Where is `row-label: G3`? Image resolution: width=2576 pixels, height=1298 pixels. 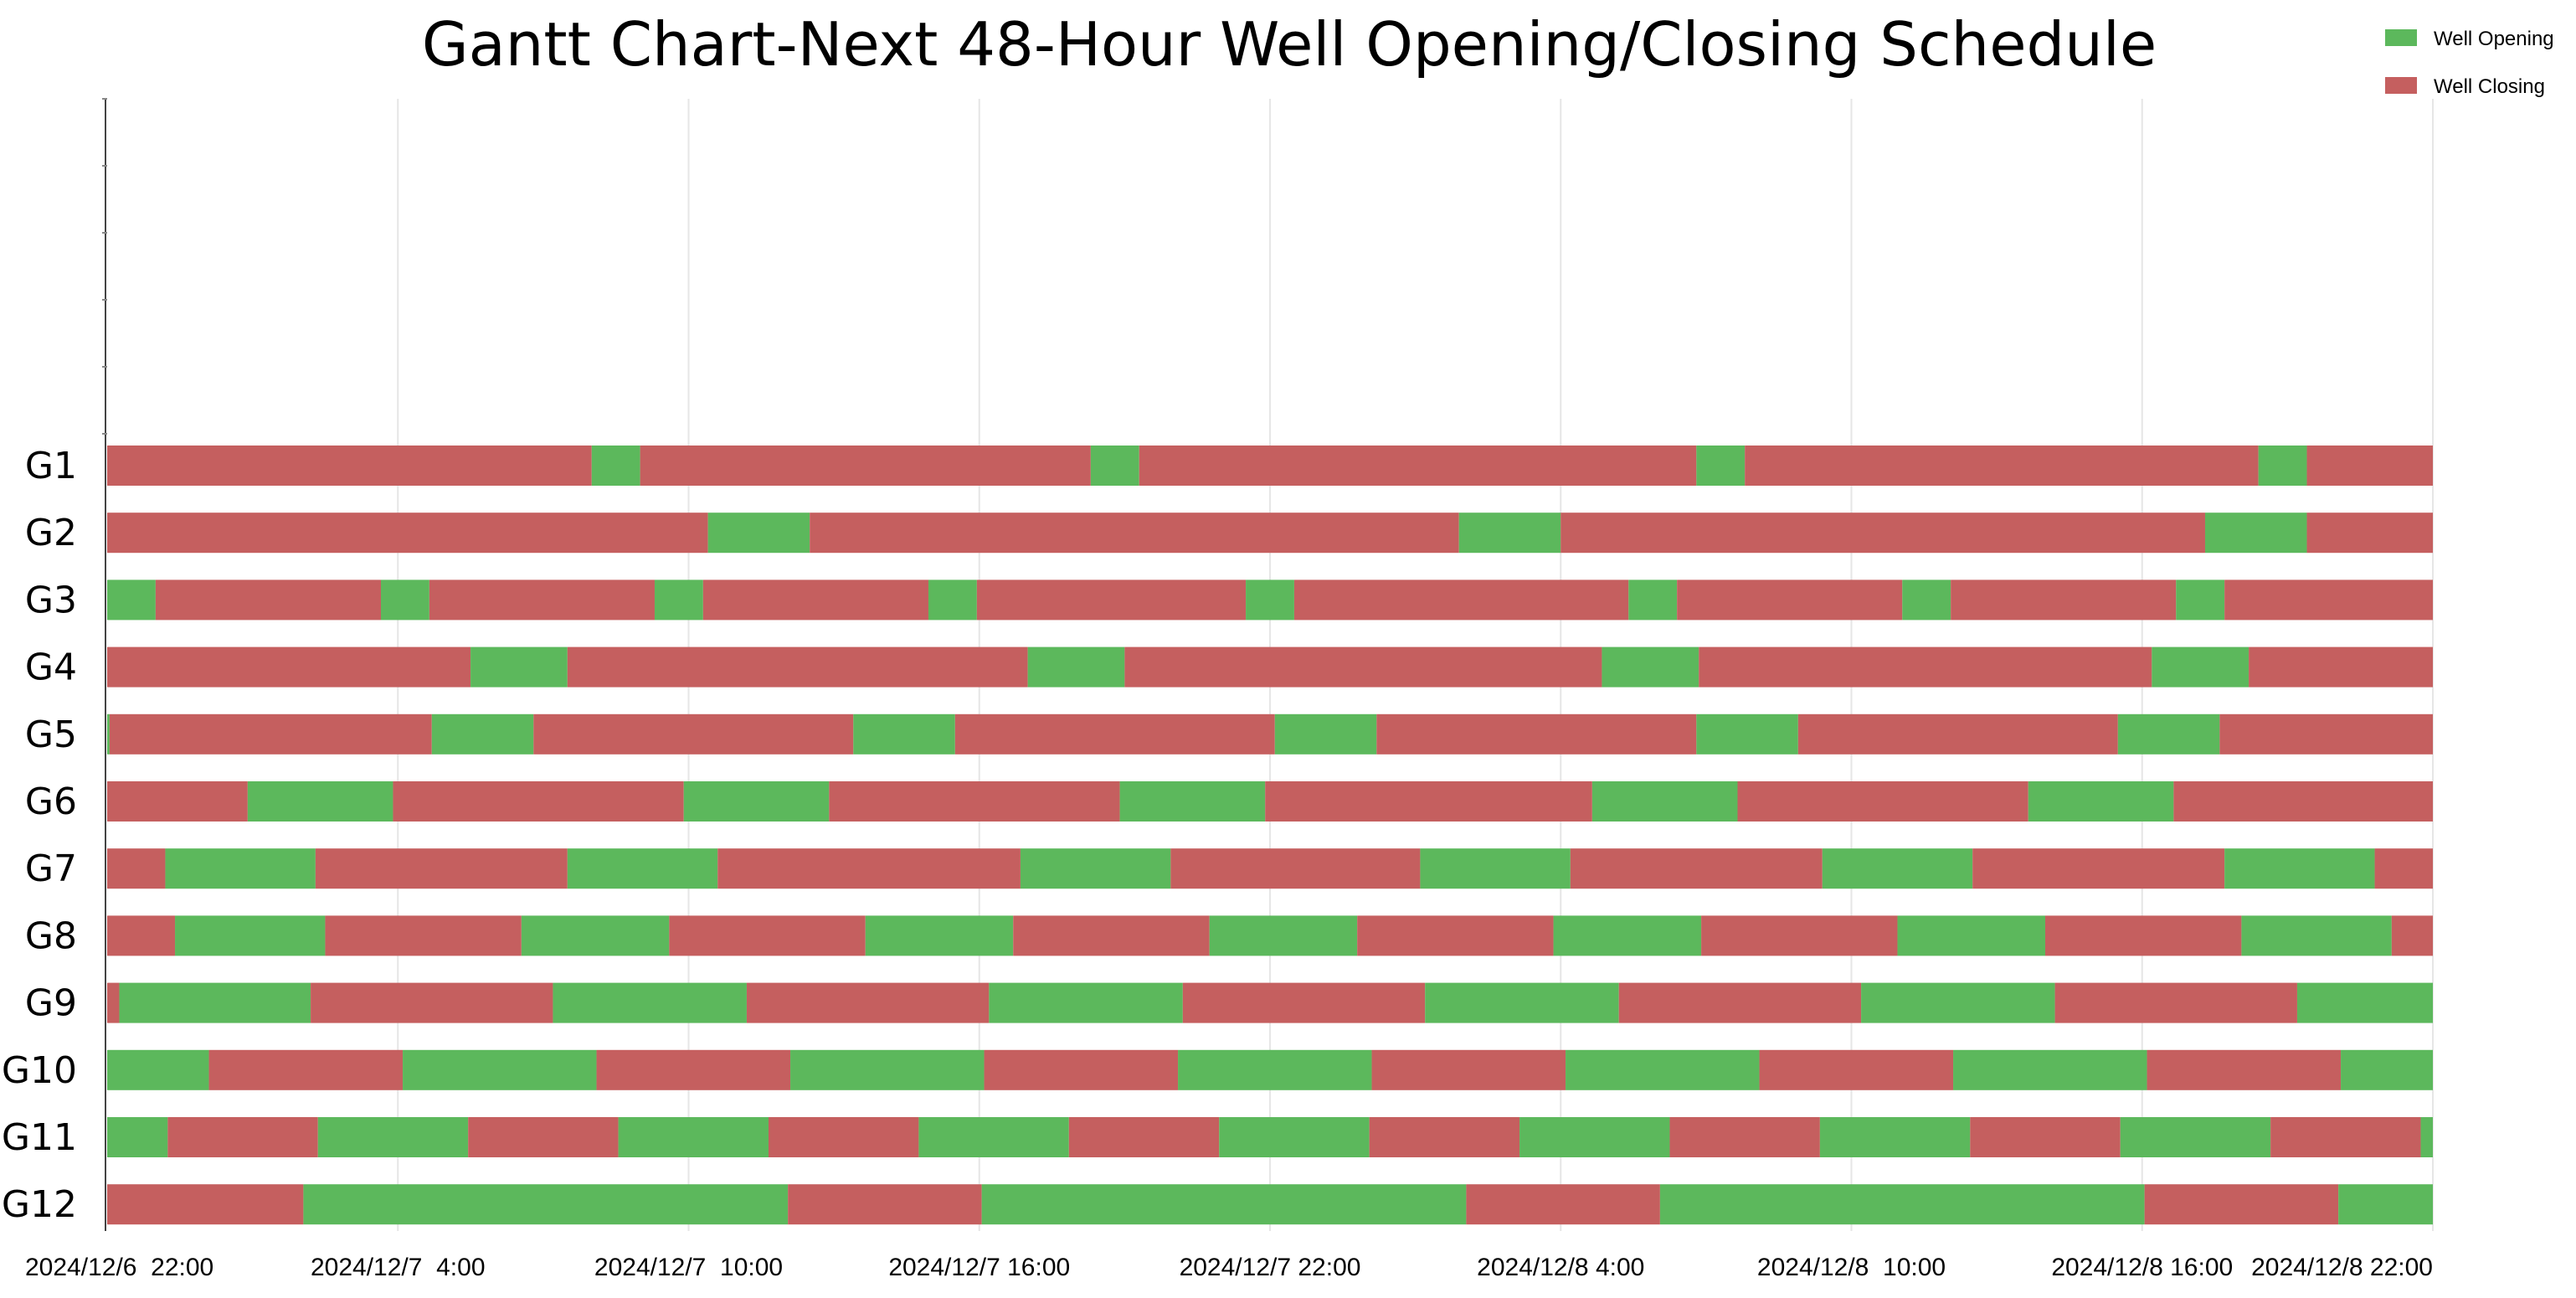 row-label: G3 is located at coordinates (51, 600).